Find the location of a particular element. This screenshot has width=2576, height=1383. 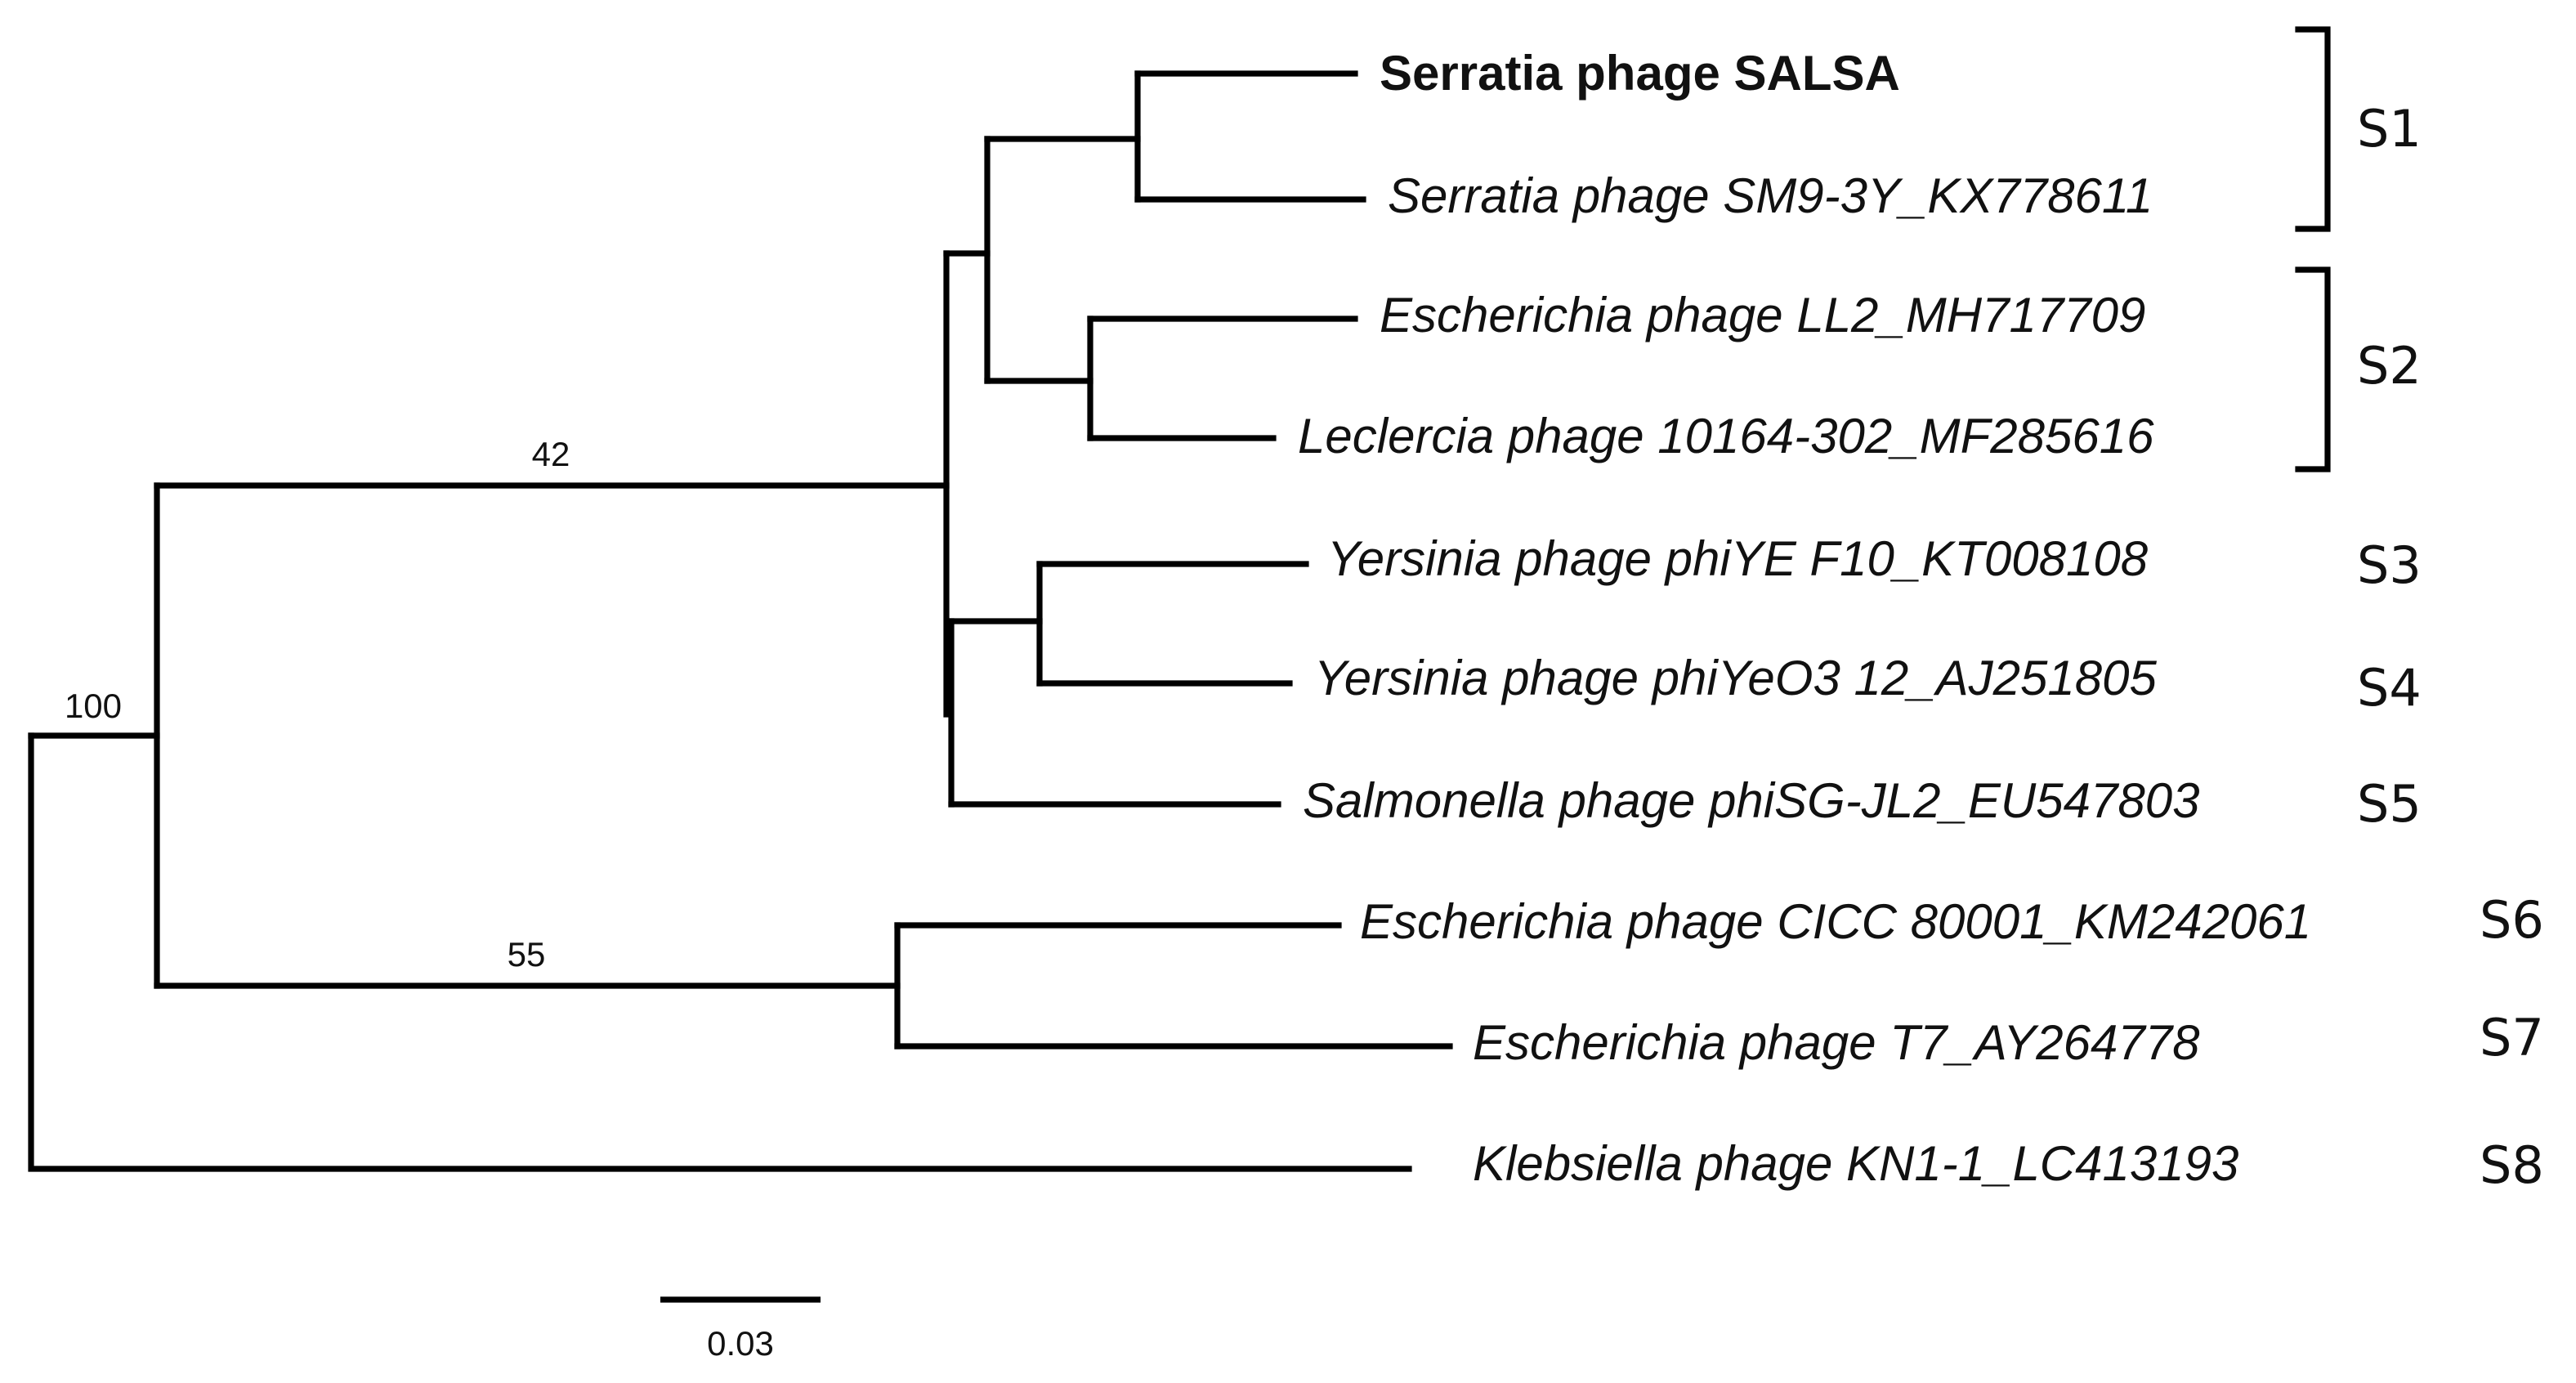

group-label: S2 is located at coordinates (2389, 366).